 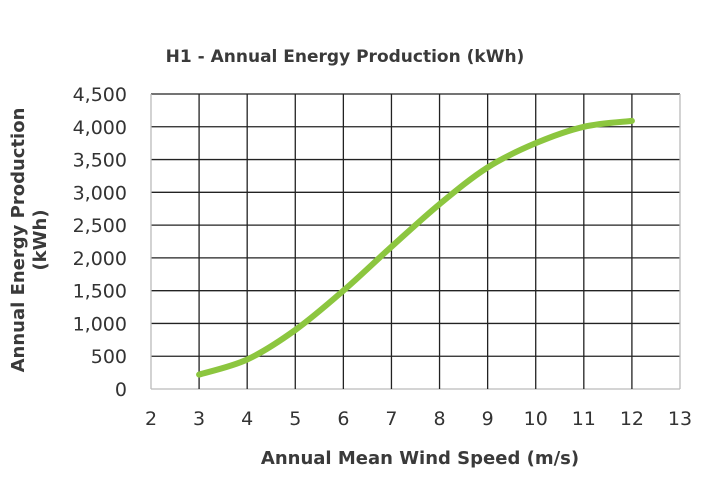 What do you see at coordinates (109, 357) in the screenshot?
I see `y-tick-label: 500` at bounding box center [109, 357].